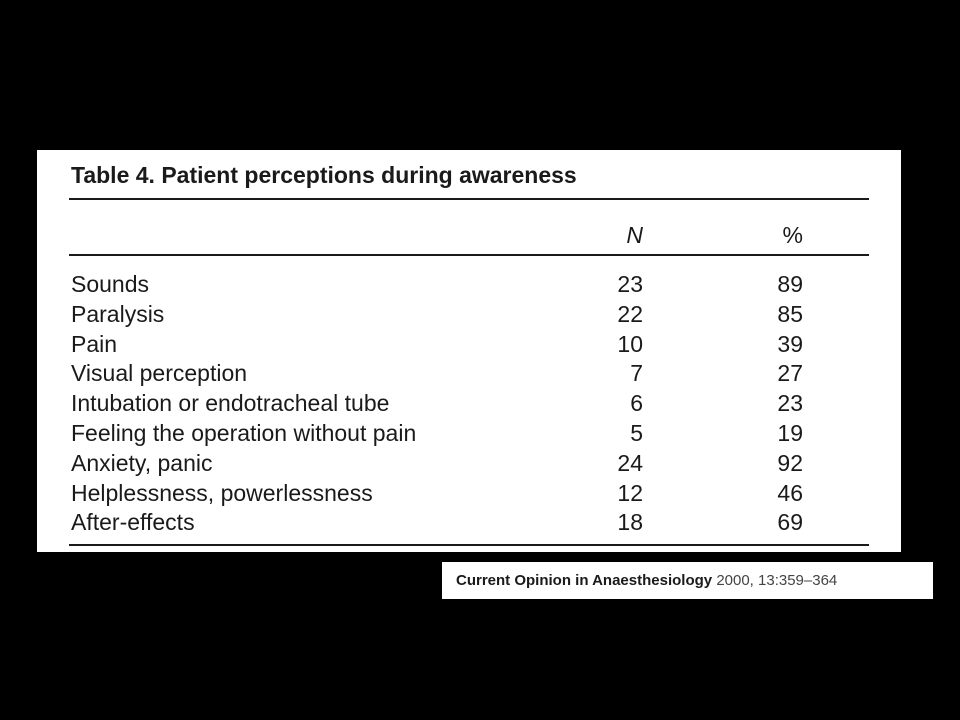 The height and width of the screenshot is (720, 960). I want to click on row-percent: 85, so click(790, 313).